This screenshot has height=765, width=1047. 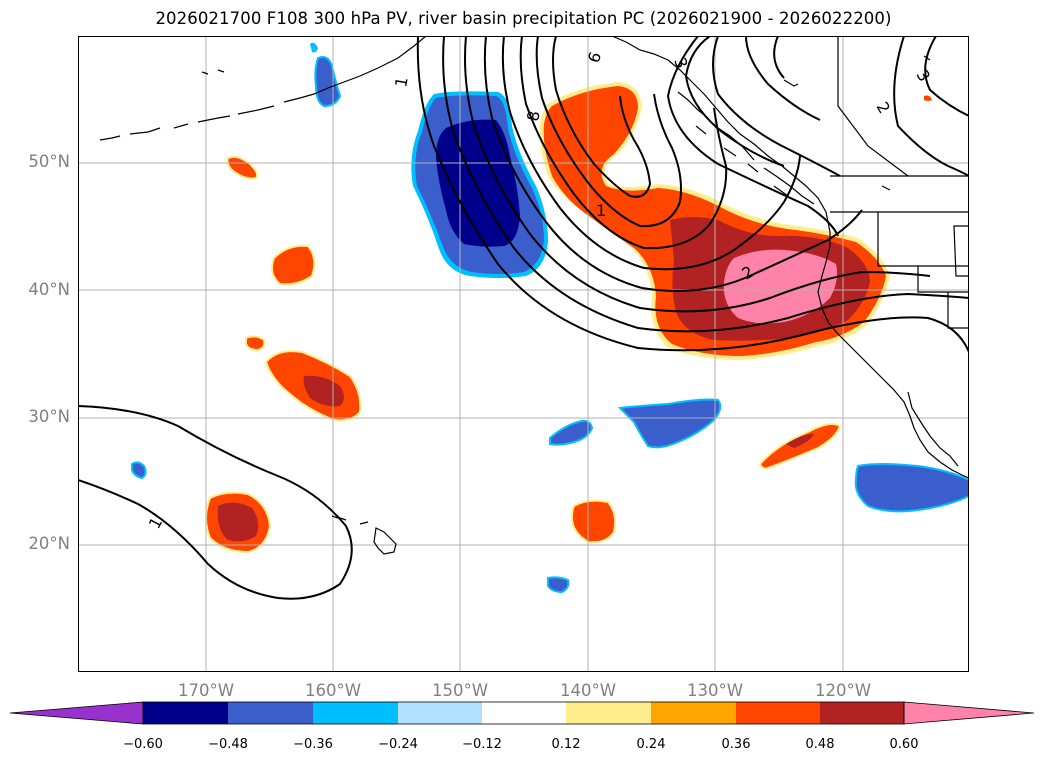 I want to click on colorbar-tick: −0.24, so click(x=398, y=744).